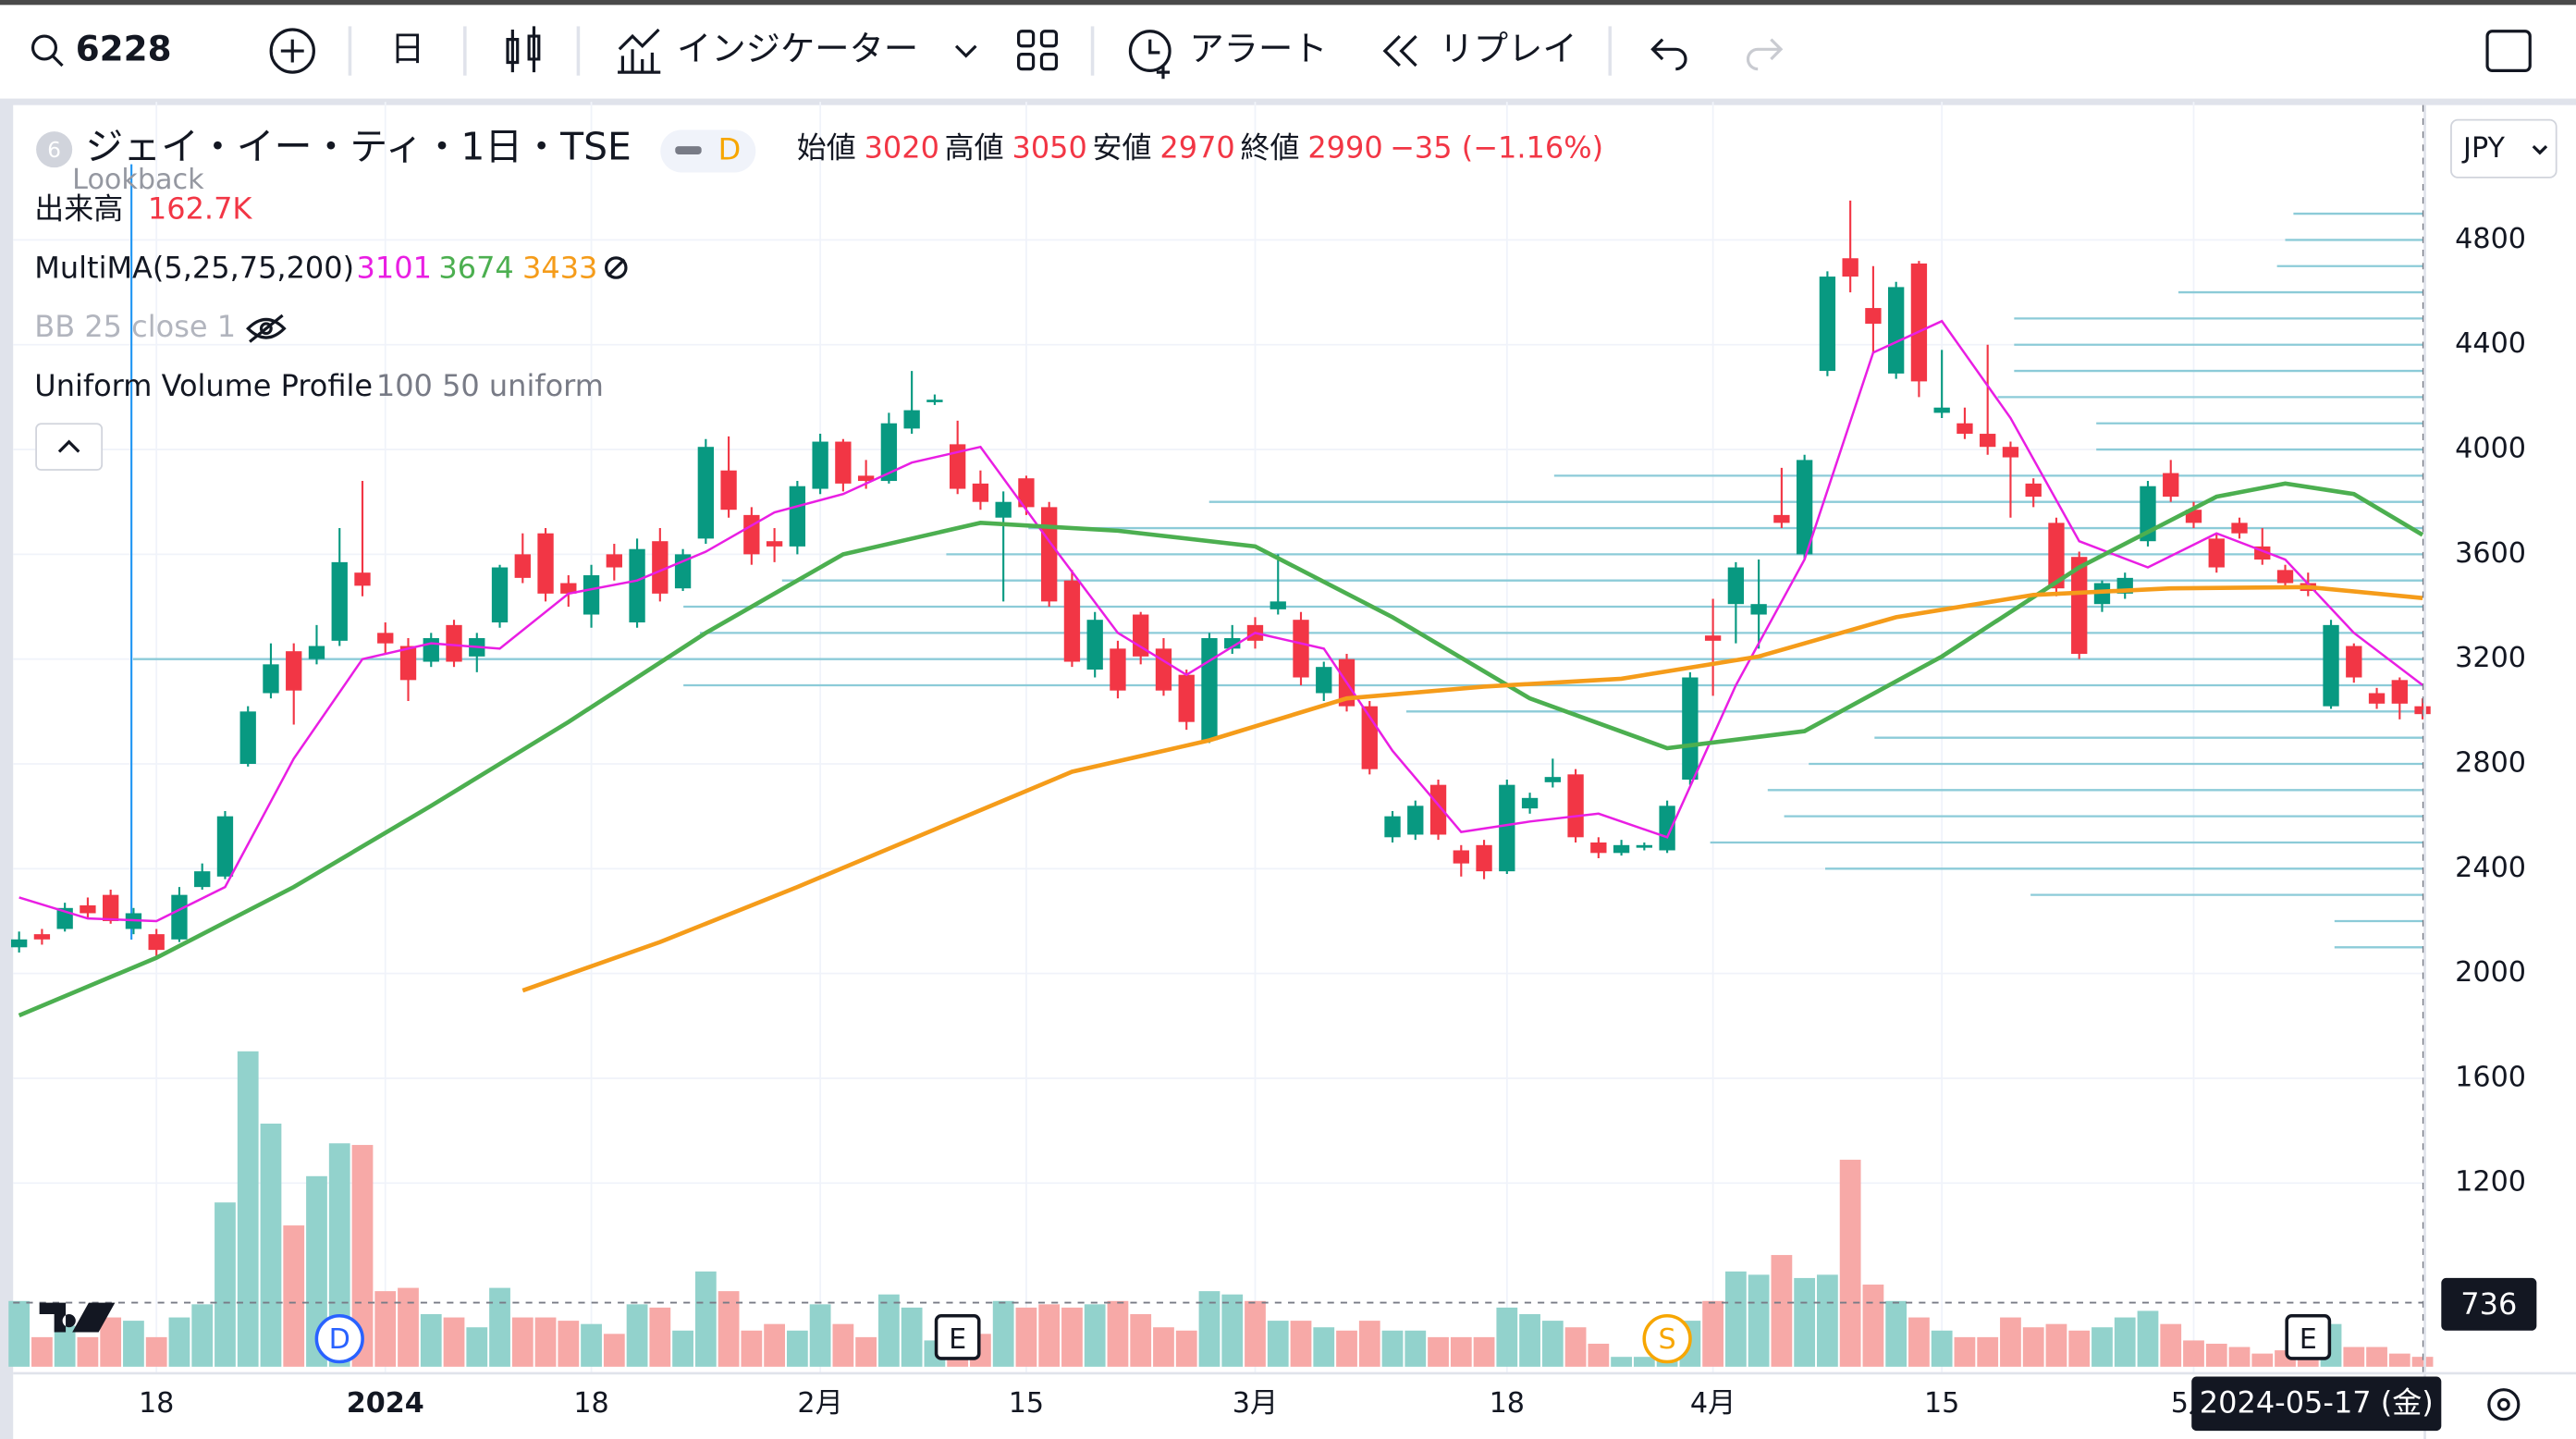 This screenshot has height=1439, width=2576. I want to click on y-tick-label: 1200, so click(2490, 1182).